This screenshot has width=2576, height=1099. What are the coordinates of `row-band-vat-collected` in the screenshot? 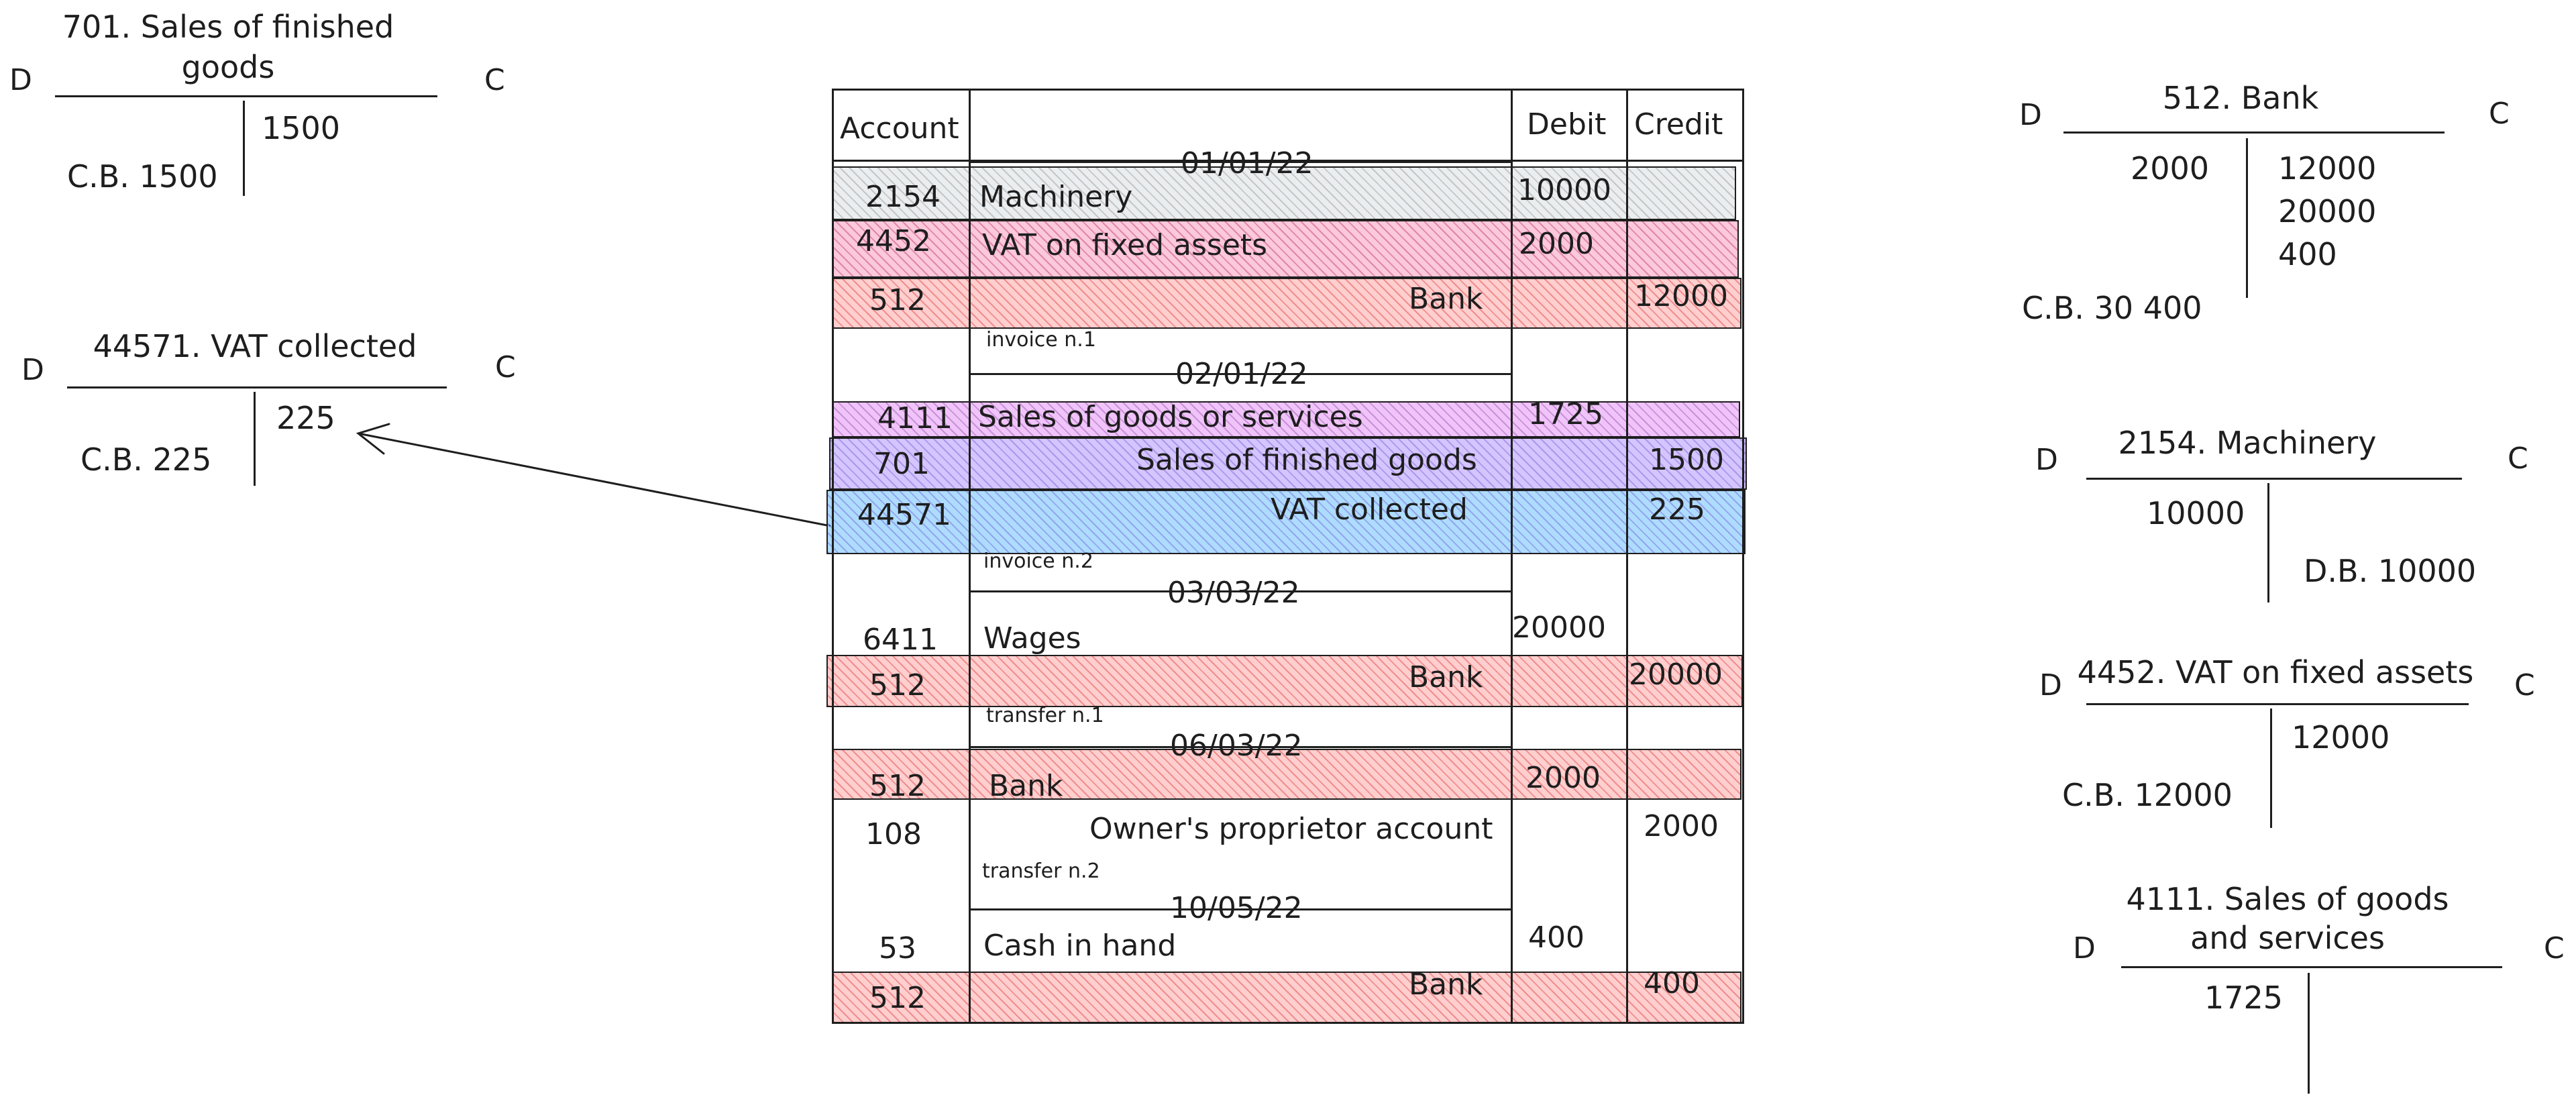 It's located at (1286, 522).